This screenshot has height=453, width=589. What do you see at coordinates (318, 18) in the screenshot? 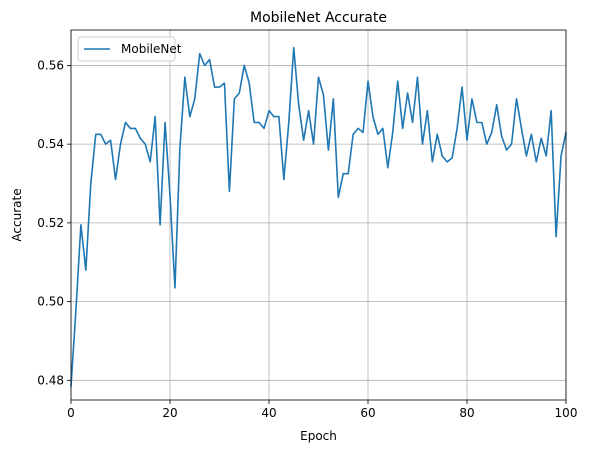
I see `chart-title: MobileNet Accurate` at bounding box center [318, 18].